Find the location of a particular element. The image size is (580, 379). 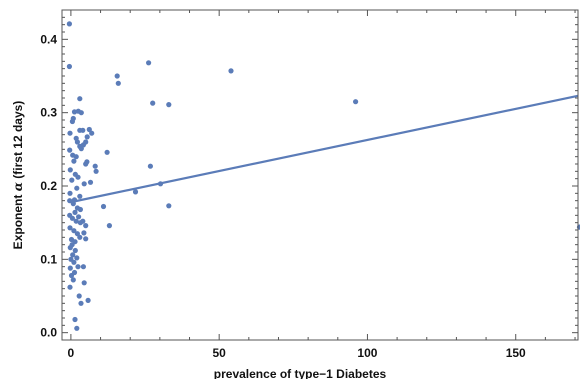

x-tick-label: 150 is located at coordinates (516, 353).